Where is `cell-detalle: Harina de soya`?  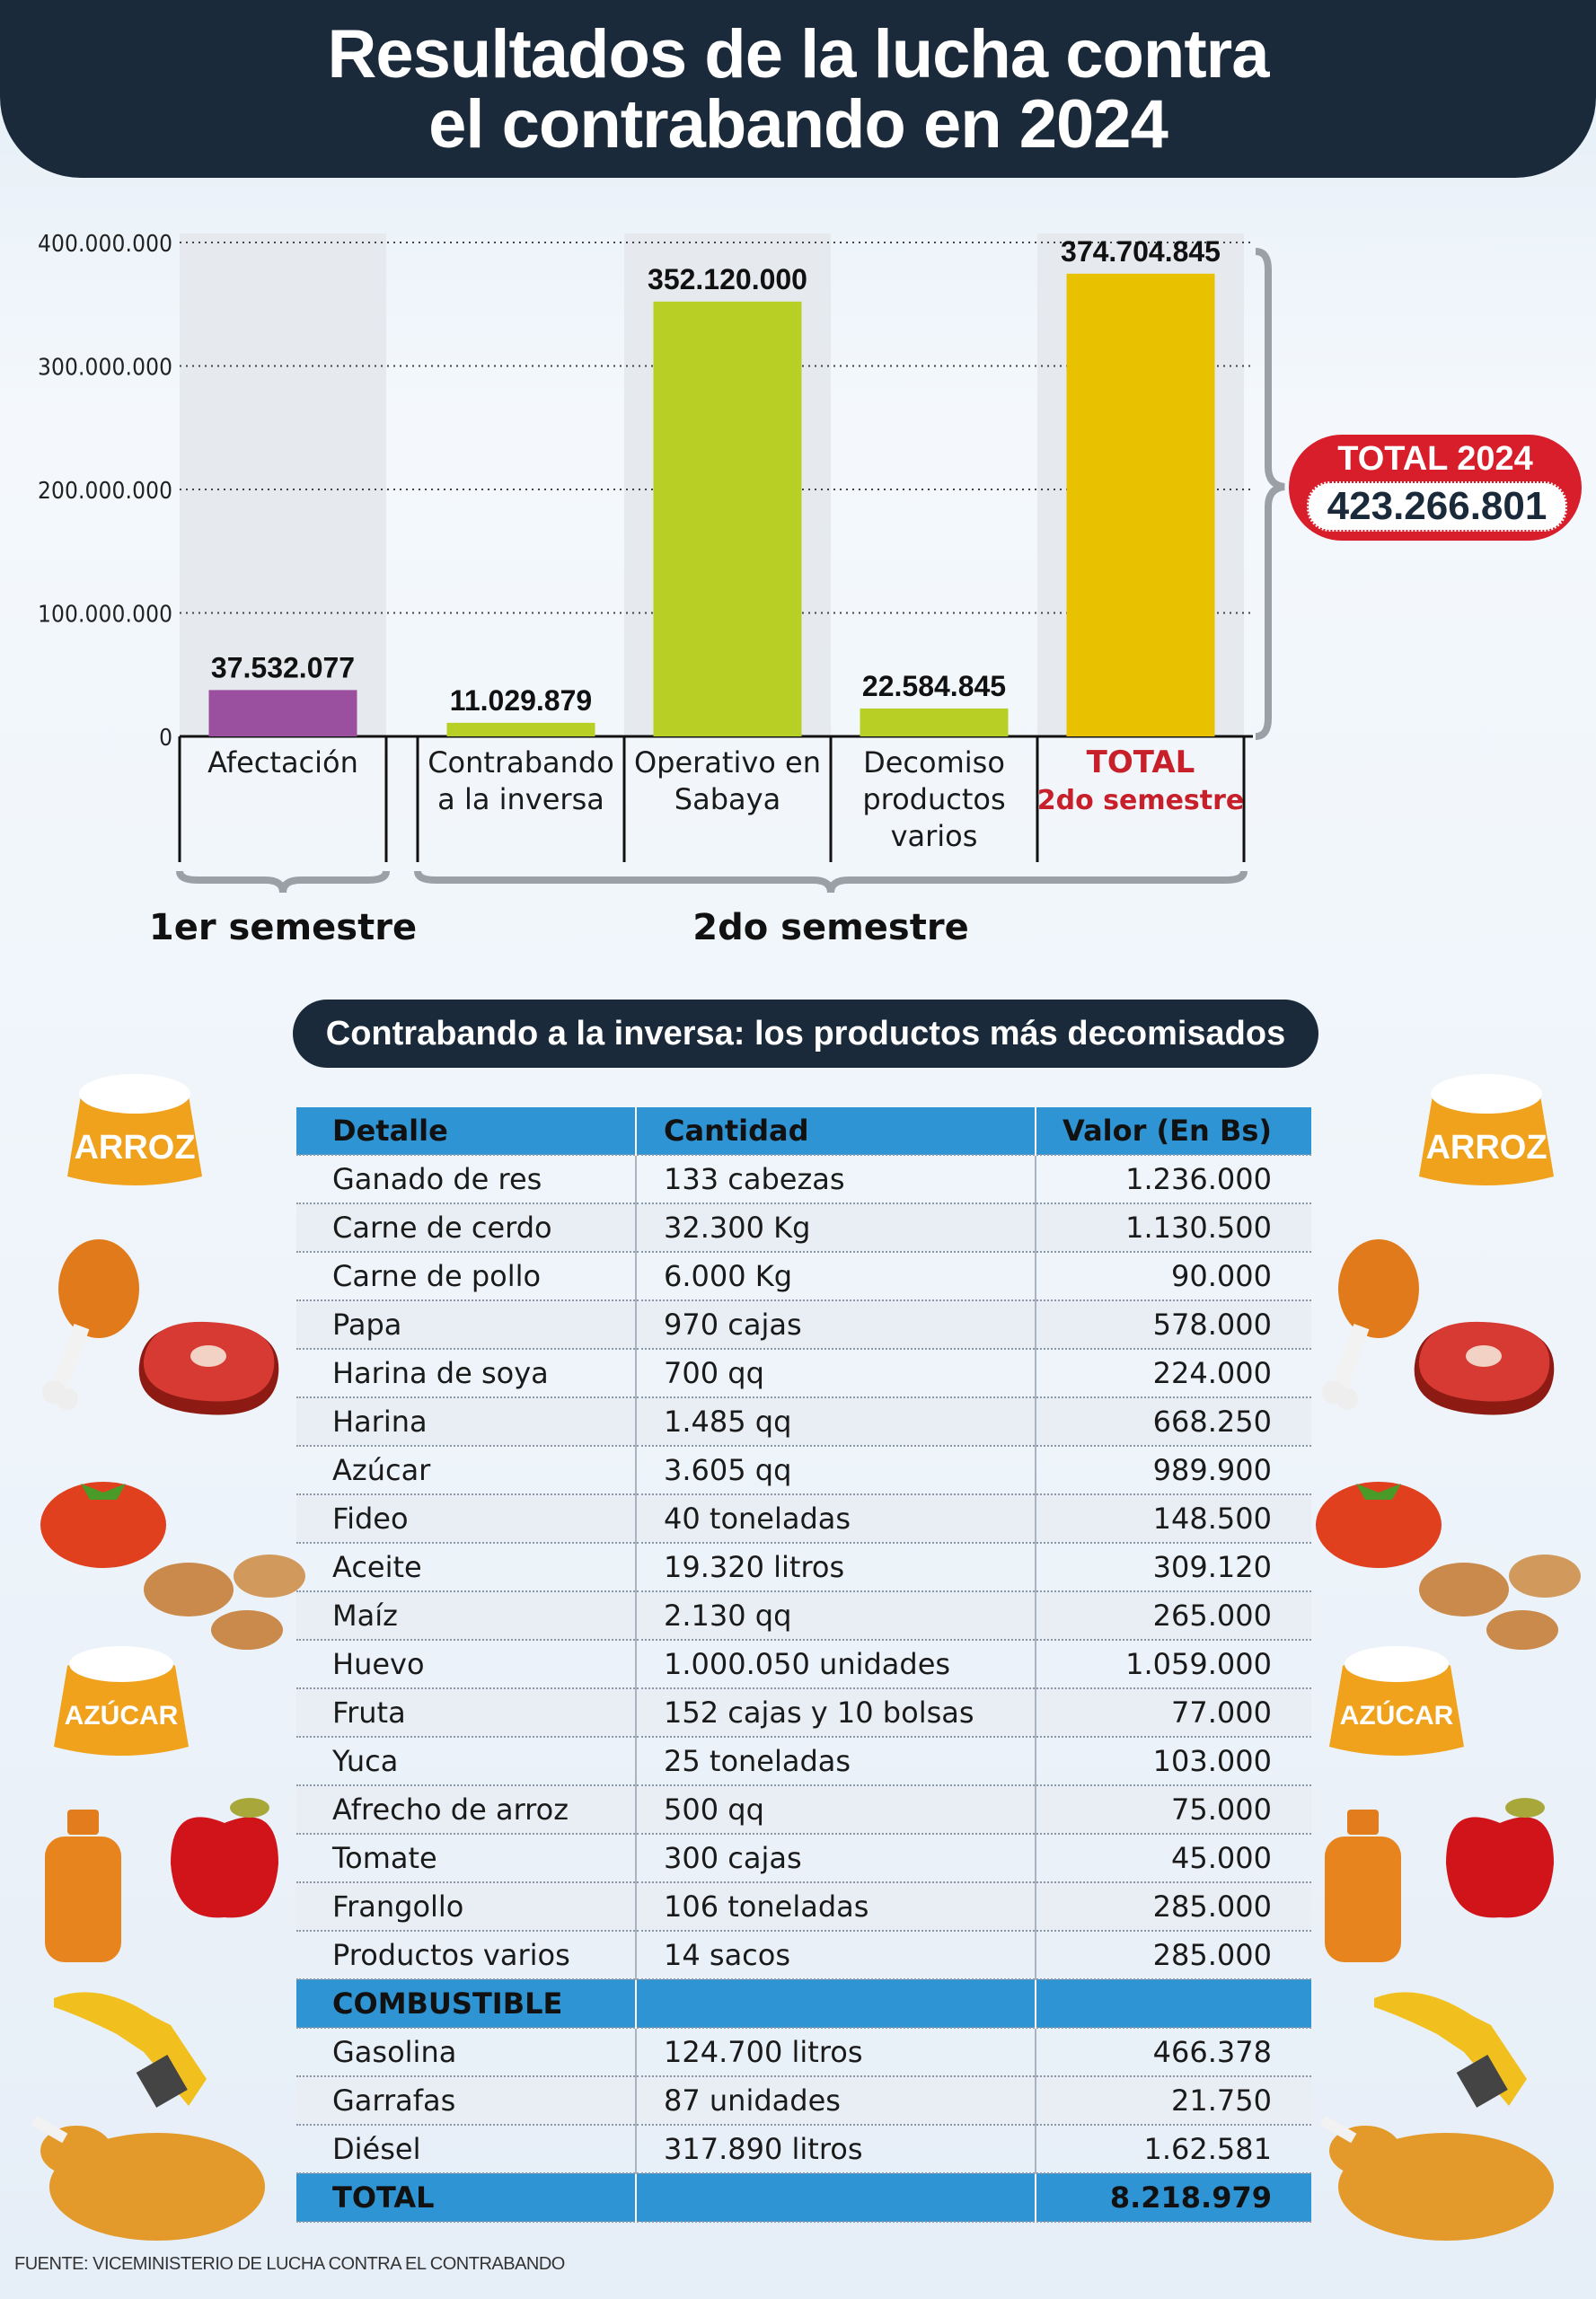
cell-detalle: Harina de soya is located at coordinates (466, 1374).